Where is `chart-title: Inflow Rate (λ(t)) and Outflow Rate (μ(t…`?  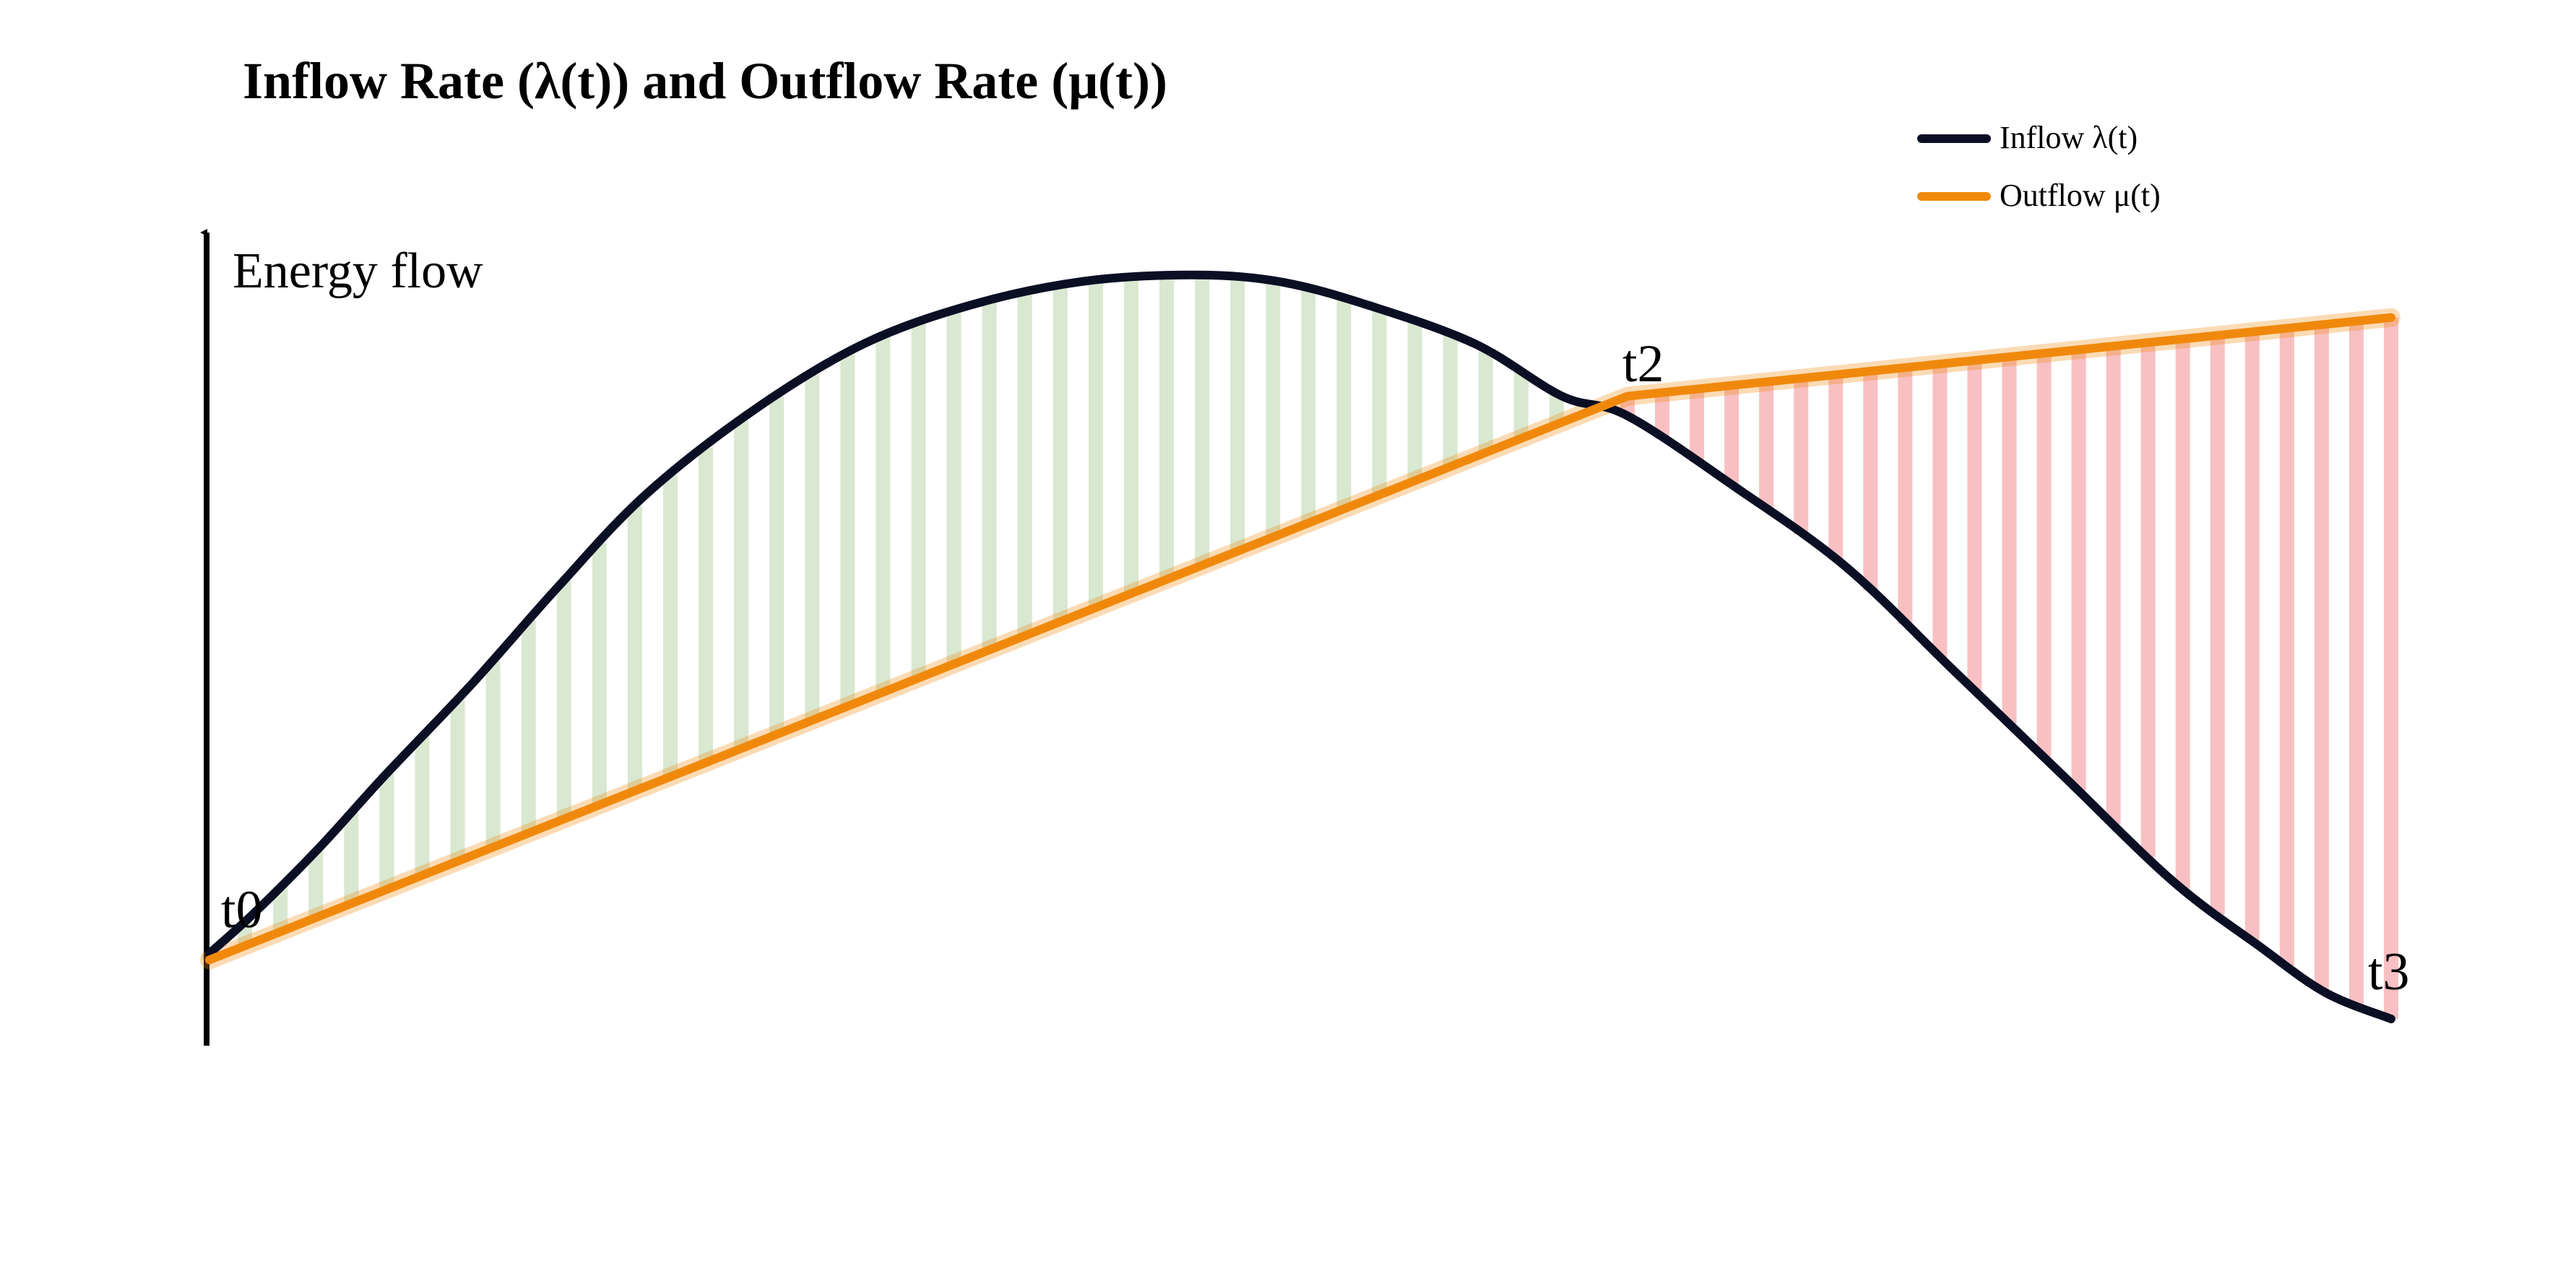 chart-title: Inflow Rate (λ(t)) and Outflow Rate (μ(t… is located at coordinates (705, 81).